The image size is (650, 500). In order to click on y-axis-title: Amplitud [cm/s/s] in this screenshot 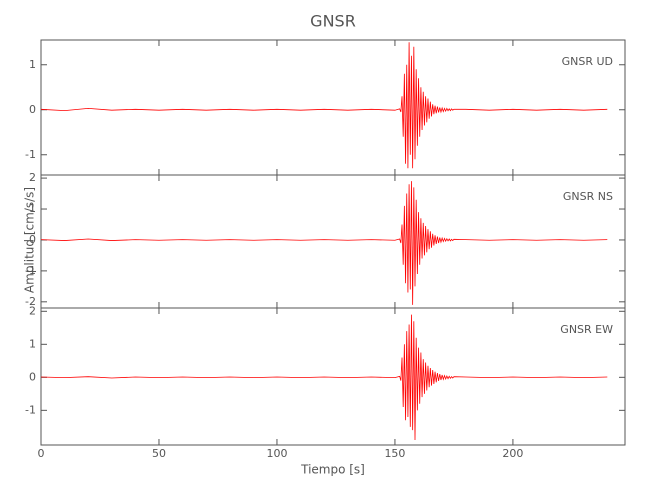, I will do `click(30, 240)`.